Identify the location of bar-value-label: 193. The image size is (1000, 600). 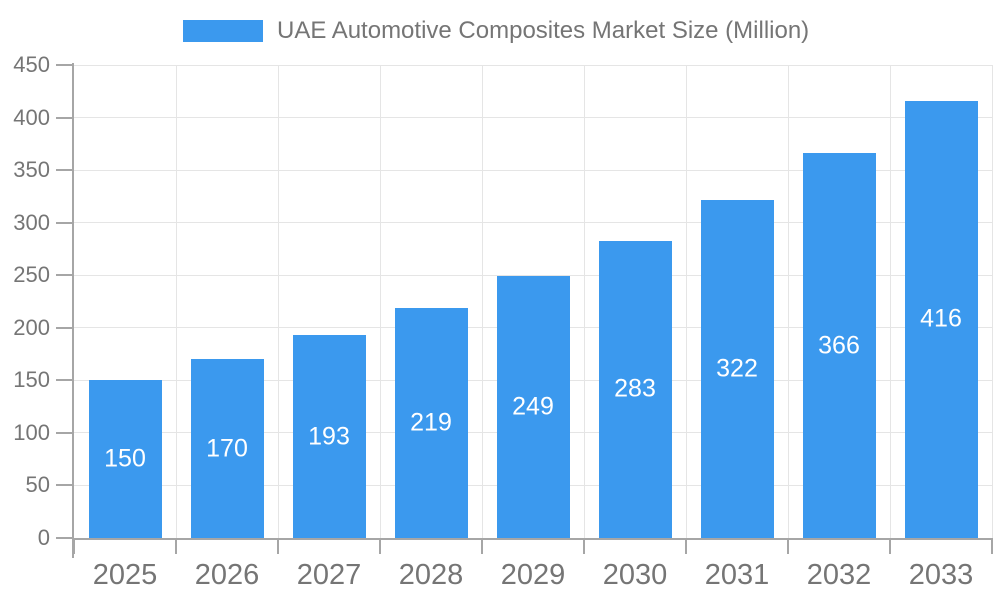
(329, 436).